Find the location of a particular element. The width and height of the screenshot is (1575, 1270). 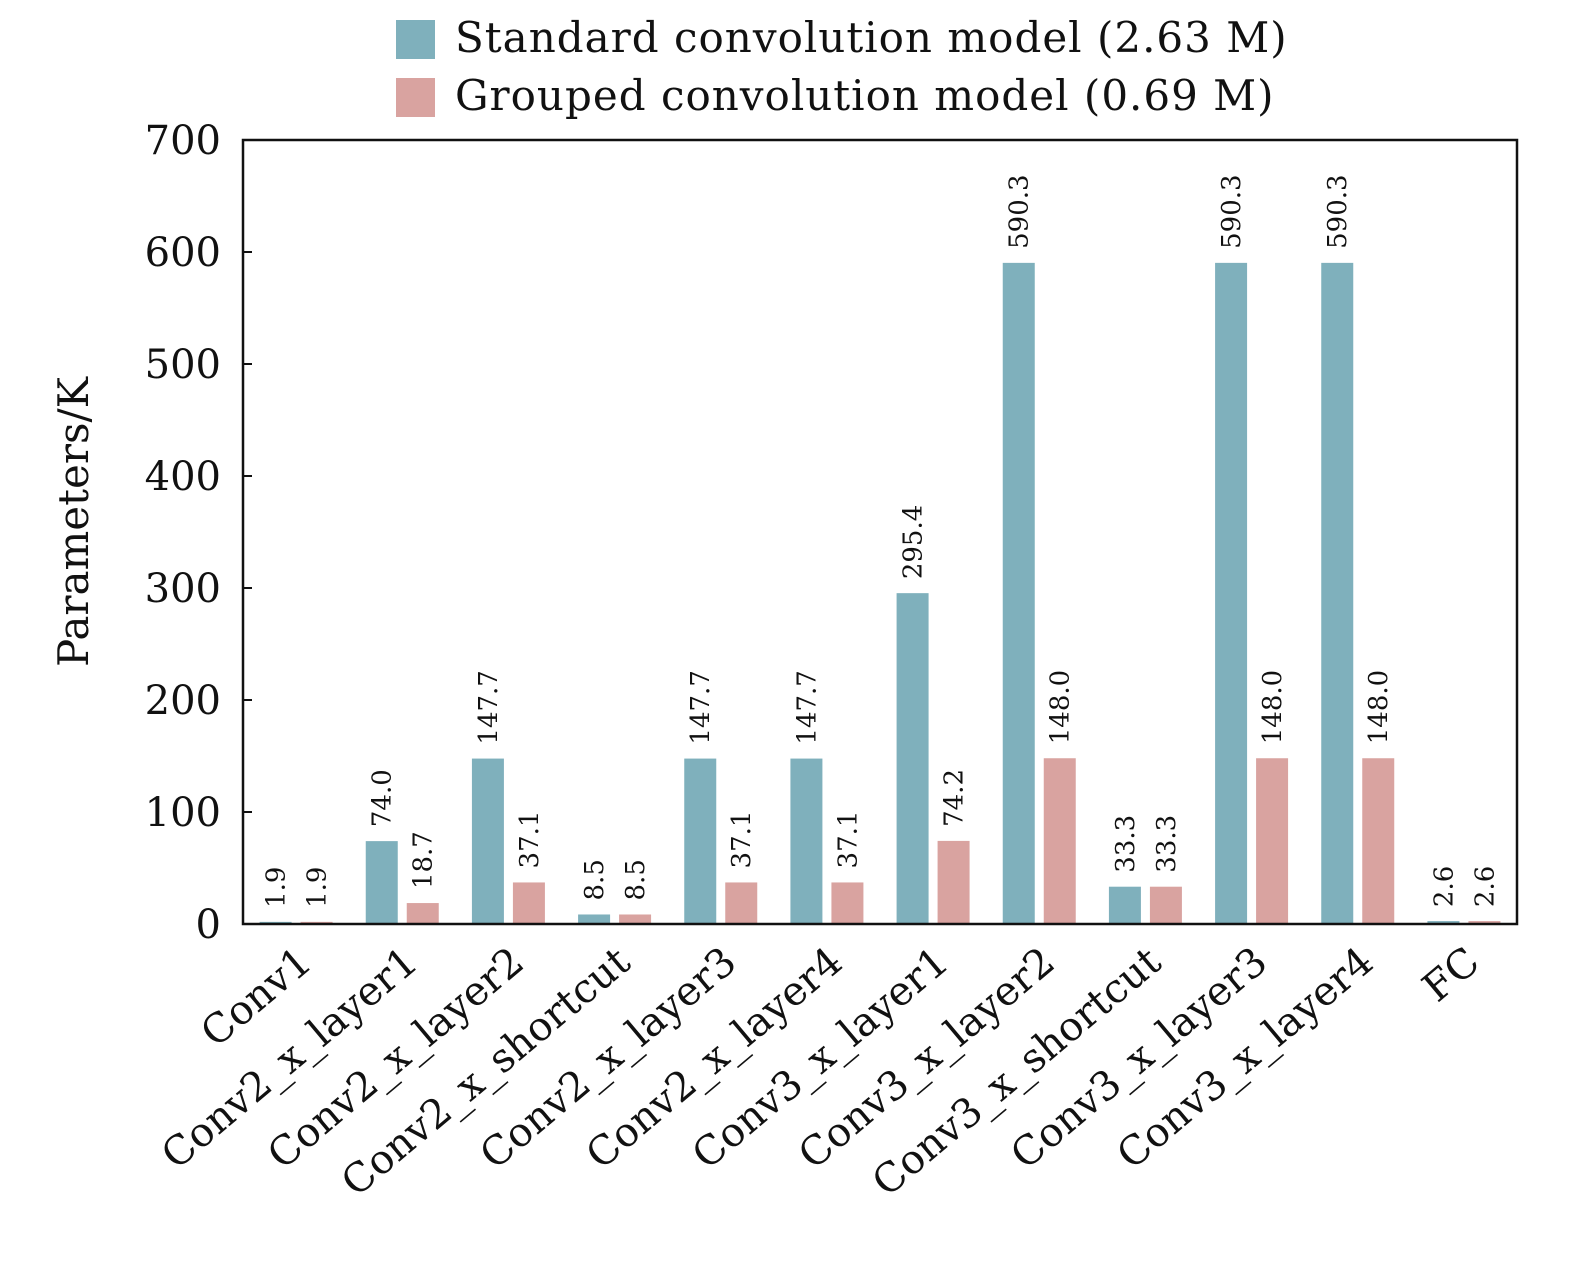

bar-grouped-FC is located at coordinates (1484, 922).